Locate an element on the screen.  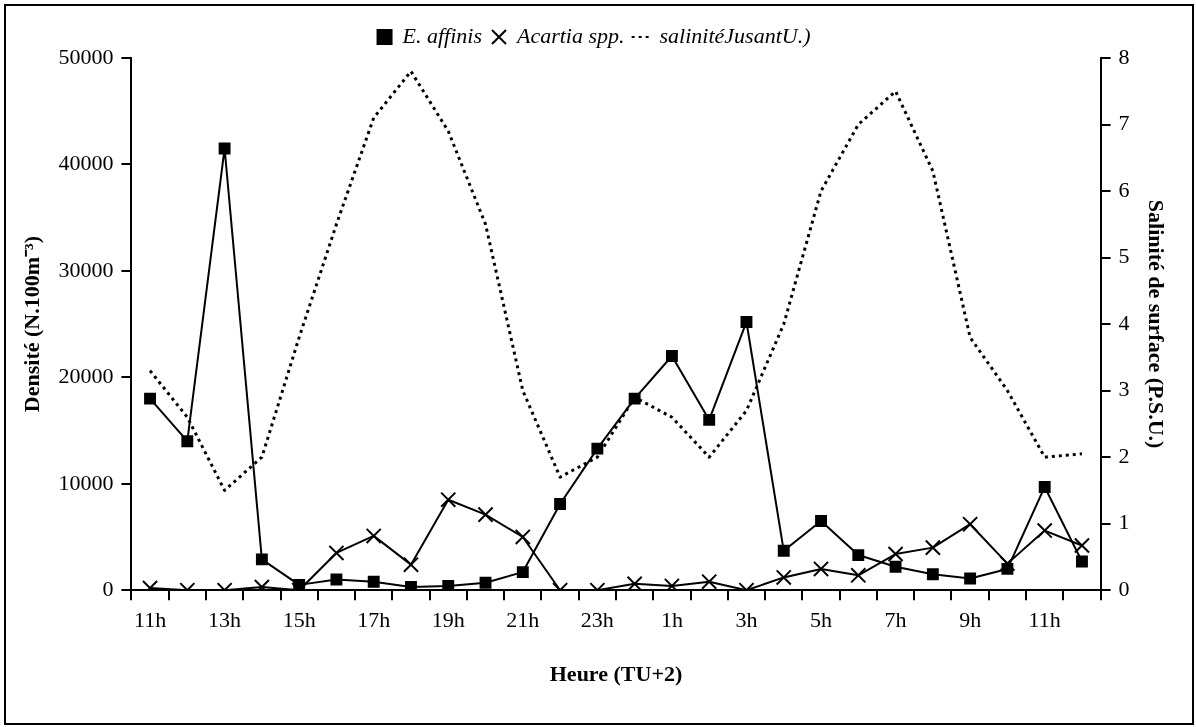
y-tick-label: 0 is located at coordinates (108, 588).